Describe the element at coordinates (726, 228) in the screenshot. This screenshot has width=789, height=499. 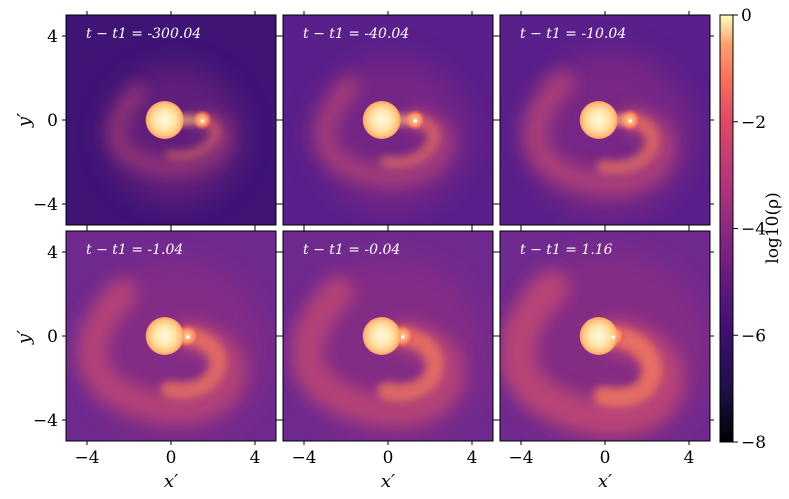
I see `colorbar` at that location.